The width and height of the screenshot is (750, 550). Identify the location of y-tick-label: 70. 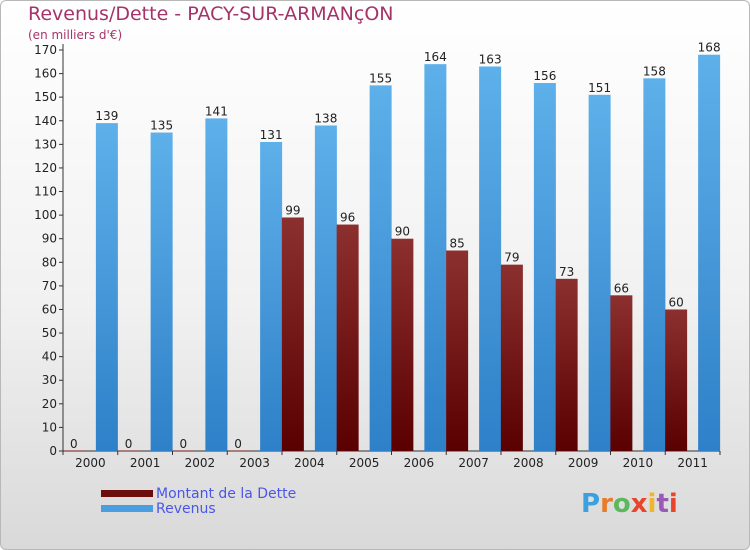
(49, 286).